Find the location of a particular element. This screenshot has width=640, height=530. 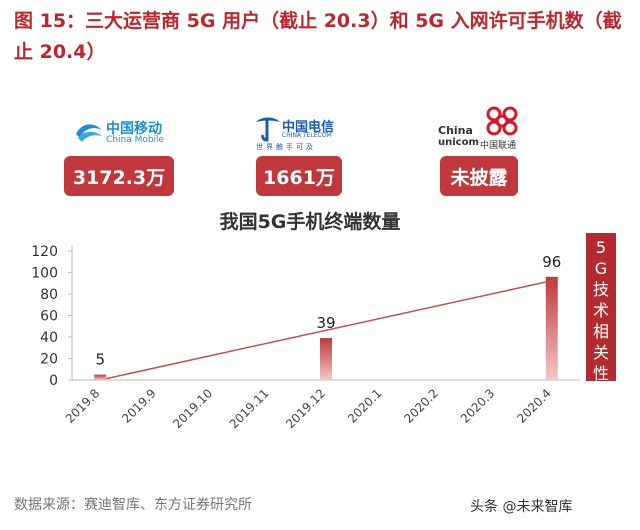

china-telecom-logo-icon is located at coordinates (268, 129).